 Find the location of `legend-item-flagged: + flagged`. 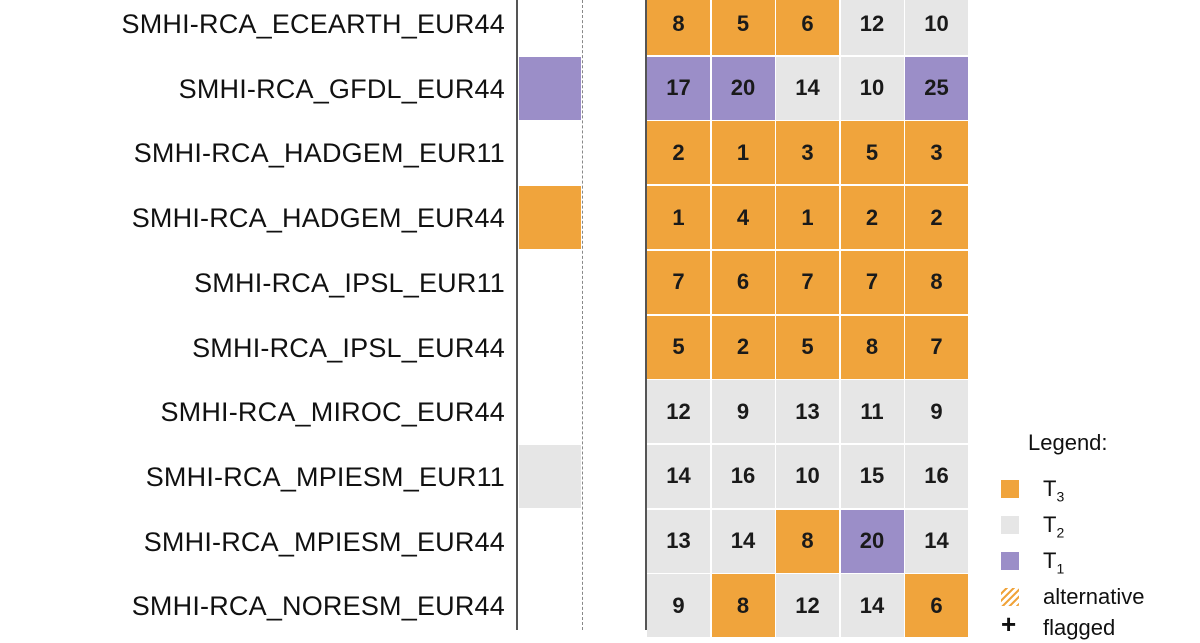

legend-item-flagged: + flagged is located at coordinates (1095, 626).